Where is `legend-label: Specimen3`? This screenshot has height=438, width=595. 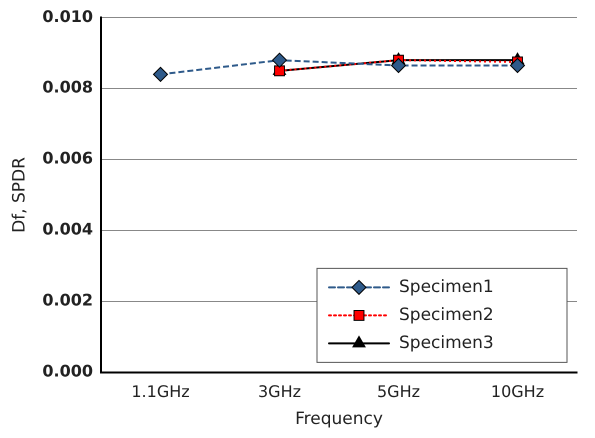 legend-label: Specimen3 is located at coordinates (446, 342).